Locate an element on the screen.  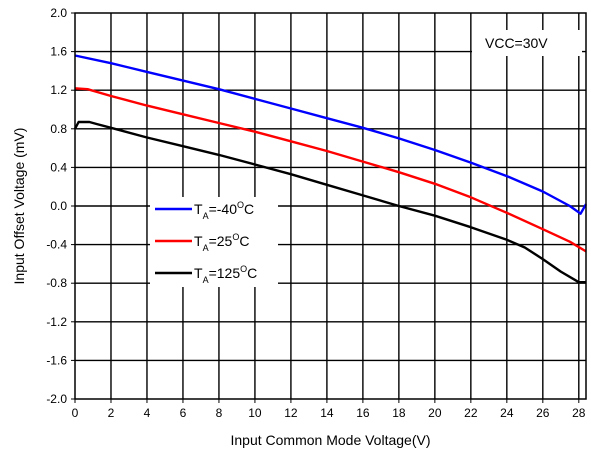
annotation-background is located at coordinates (527, 43).